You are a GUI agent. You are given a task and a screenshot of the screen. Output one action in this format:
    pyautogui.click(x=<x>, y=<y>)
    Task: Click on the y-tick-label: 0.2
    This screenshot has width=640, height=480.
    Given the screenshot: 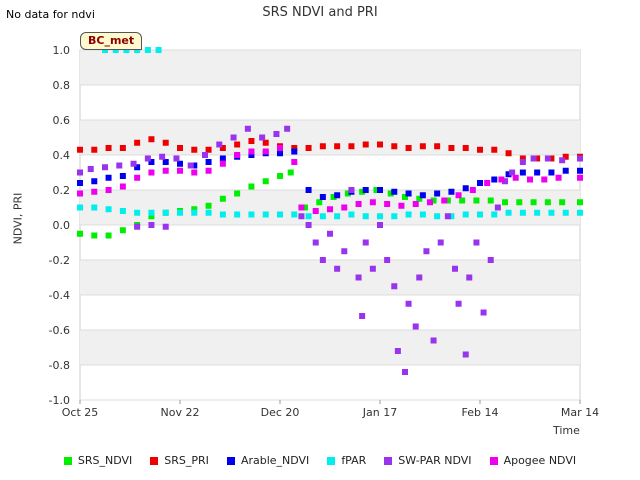 What is the action you would take?
    pyautogui.click(x=62, y=190)
    